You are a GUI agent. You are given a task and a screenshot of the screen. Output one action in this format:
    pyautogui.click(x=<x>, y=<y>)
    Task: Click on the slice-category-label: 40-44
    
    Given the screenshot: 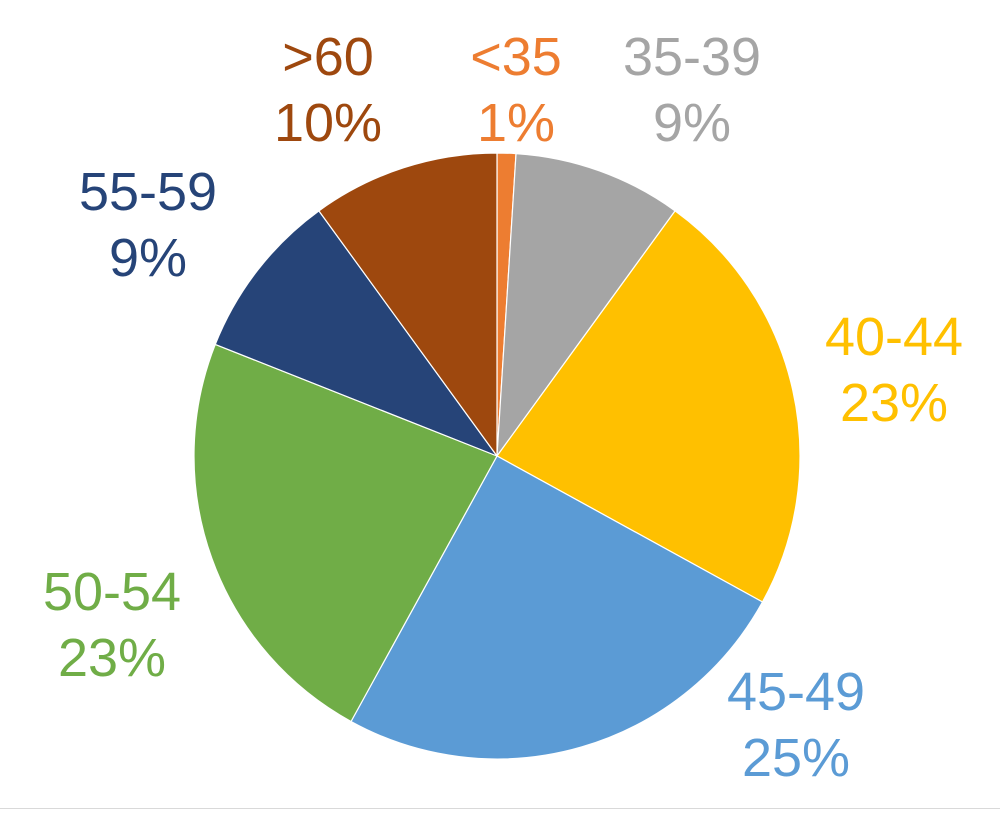 What is the action you would take?
    pyautogui.click(x=894, y=337)
    